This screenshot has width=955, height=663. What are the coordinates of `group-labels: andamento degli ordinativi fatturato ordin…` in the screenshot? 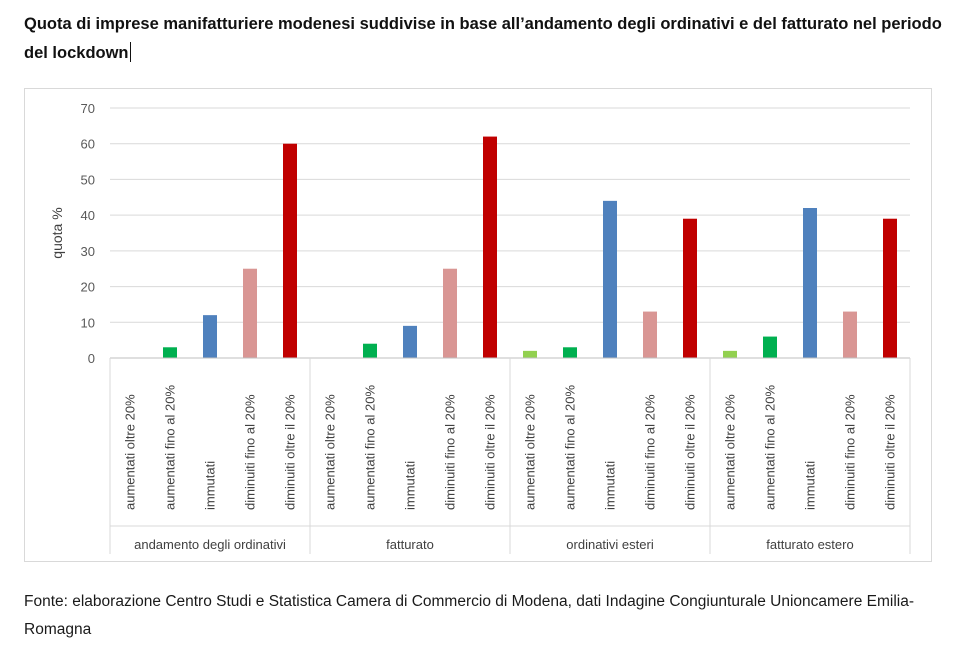 It's located at (494, 544).